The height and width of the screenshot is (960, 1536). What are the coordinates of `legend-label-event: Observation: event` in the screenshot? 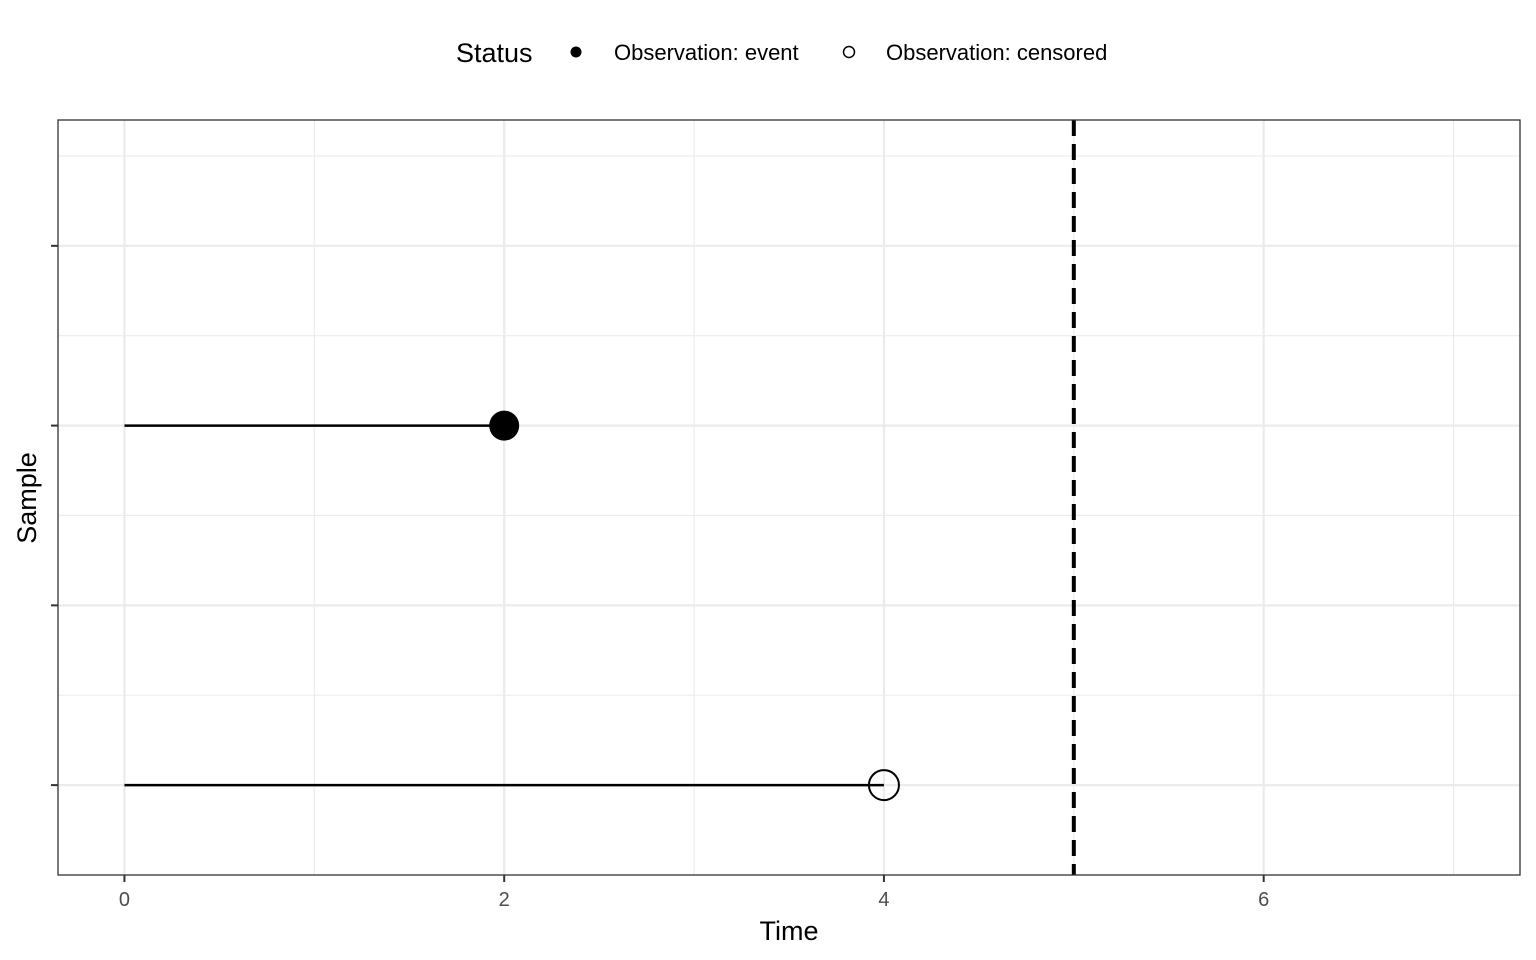 It's located at (706, 52).